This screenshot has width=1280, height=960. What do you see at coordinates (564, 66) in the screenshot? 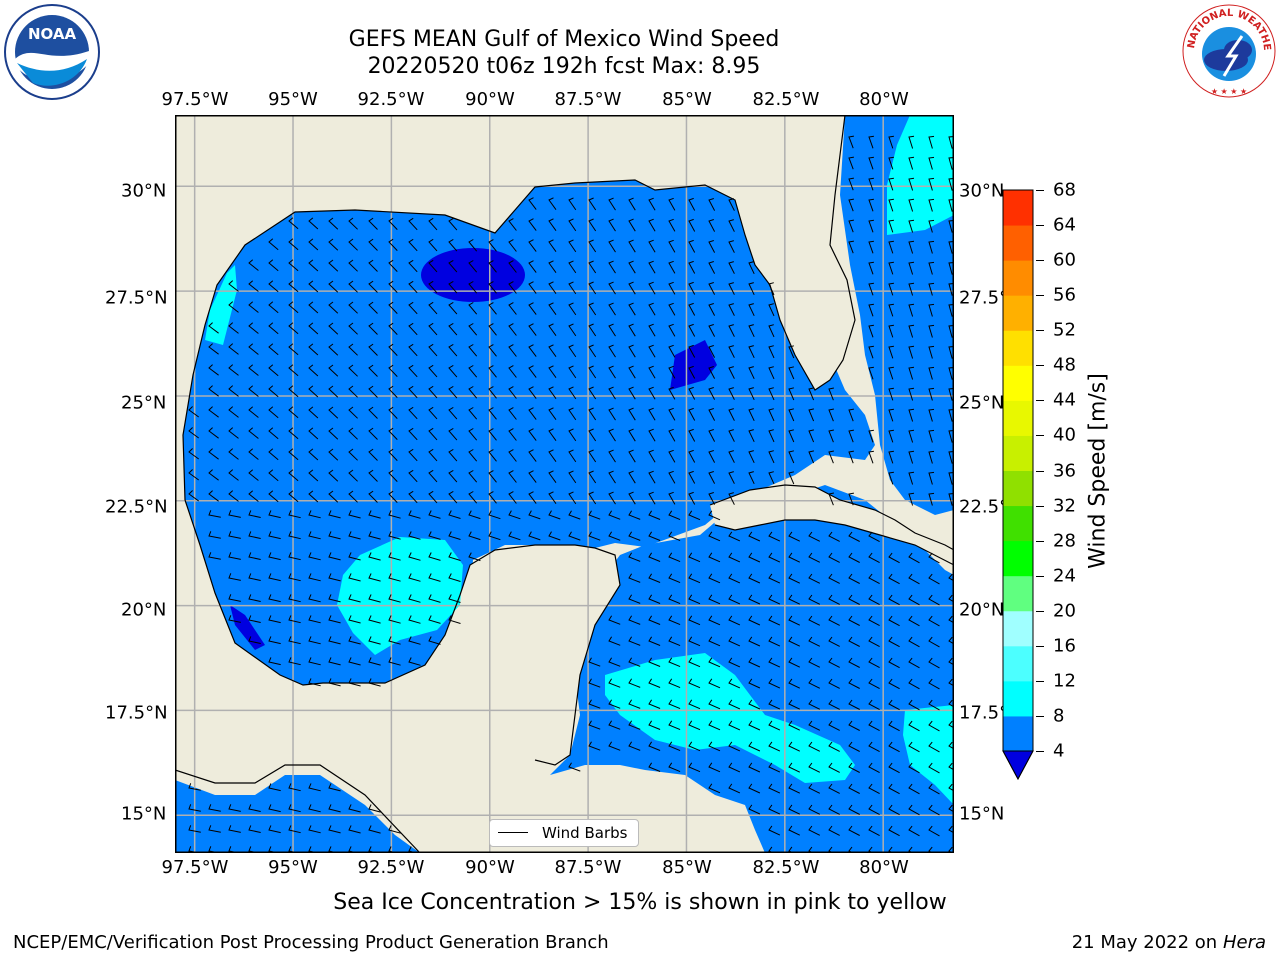
I see `chart-subtitle: 20220520 t06z 192h fcst Max: 8.95` at bounding box center [564, 66].